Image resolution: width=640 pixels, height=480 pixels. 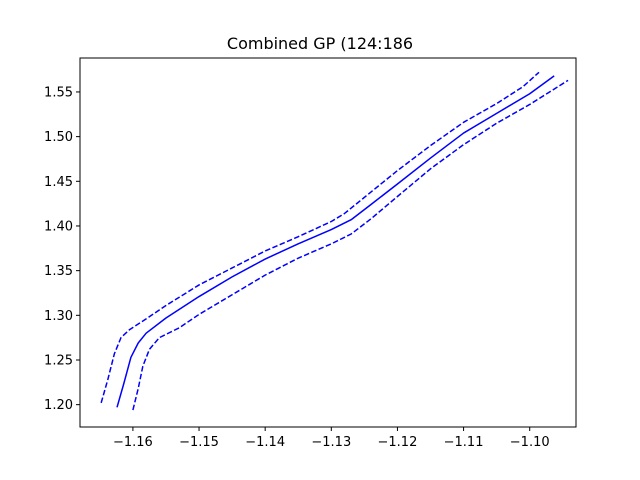 I want to click on y-tick-label: 1.50, so click(x=58, y=137).